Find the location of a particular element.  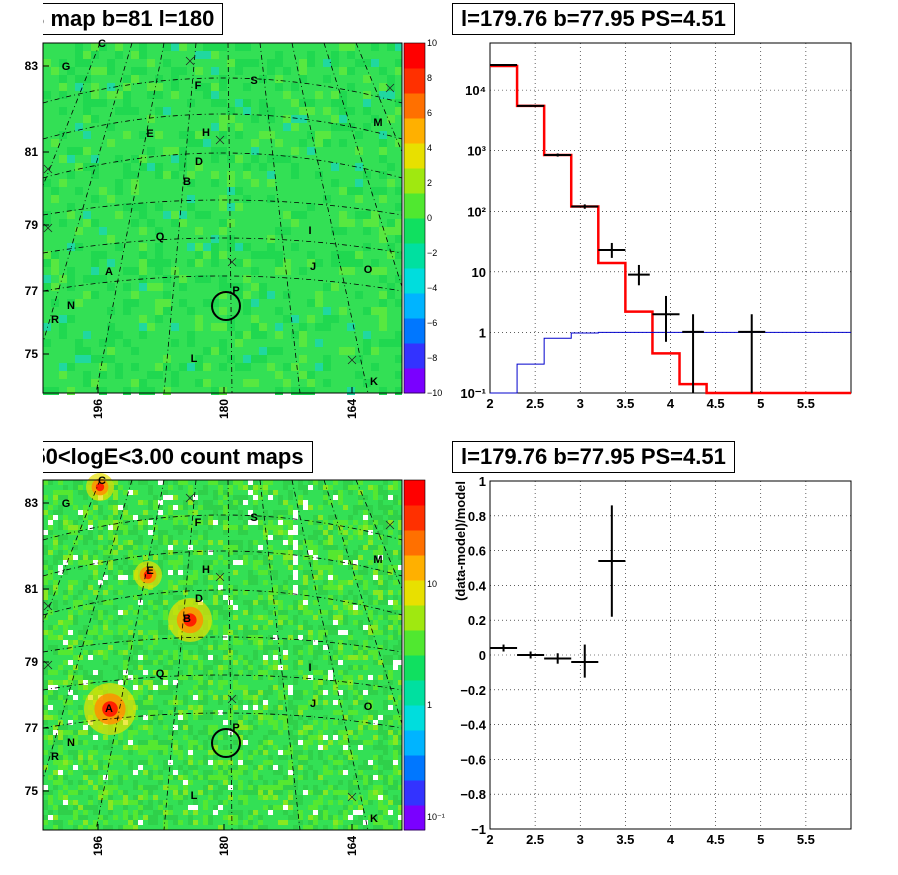

y-tick-label: 10³ is located at coordinates (476, 151).